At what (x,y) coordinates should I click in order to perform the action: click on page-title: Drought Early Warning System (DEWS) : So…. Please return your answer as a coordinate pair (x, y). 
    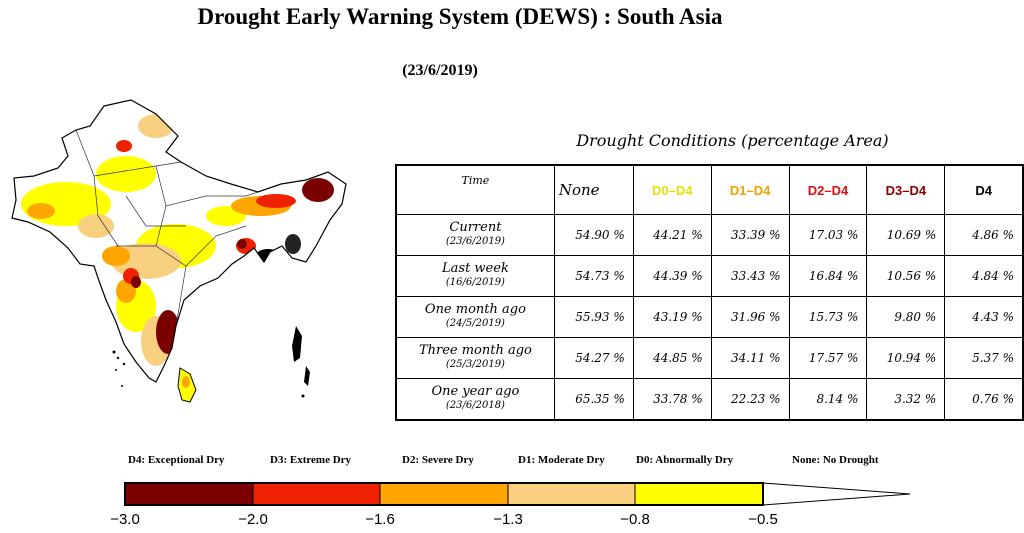
    Looking at the image, I should click on (460, 16).